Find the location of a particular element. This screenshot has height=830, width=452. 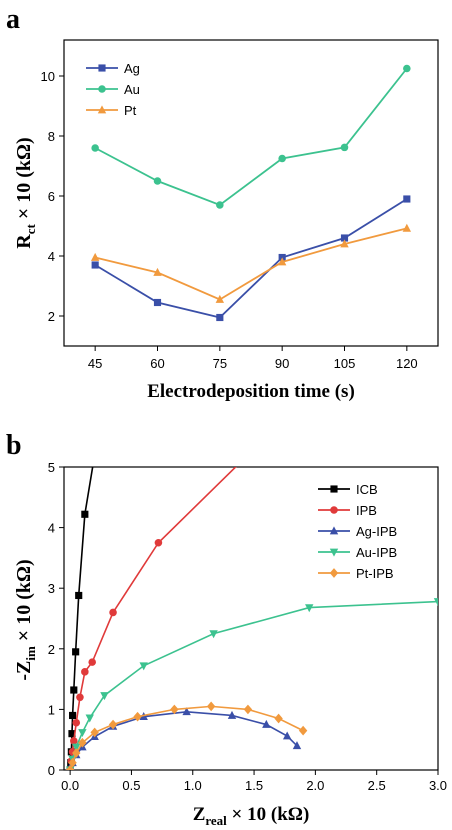

series-line-au is located at coordinates (251, 137).